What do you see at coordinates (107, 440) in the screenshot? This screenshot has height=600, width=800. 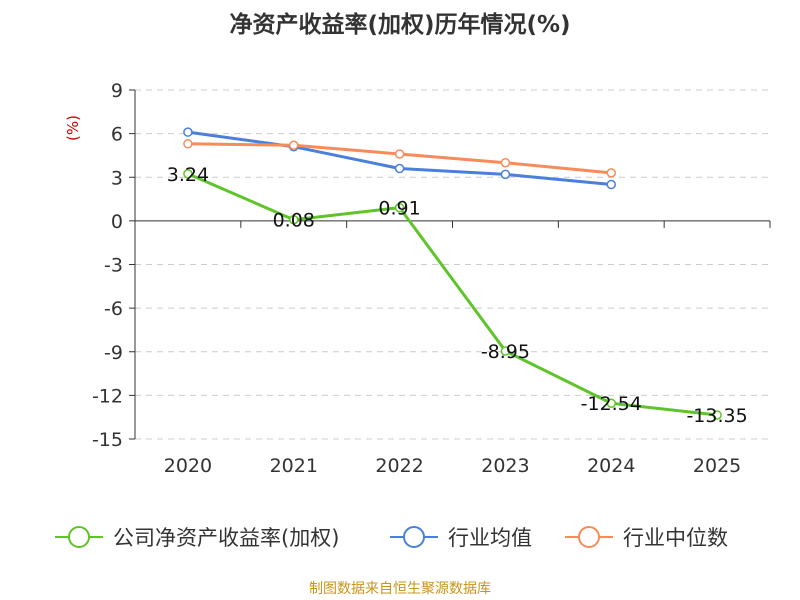 I see `y-tick-label: -15` at bounding box center [107, 440].